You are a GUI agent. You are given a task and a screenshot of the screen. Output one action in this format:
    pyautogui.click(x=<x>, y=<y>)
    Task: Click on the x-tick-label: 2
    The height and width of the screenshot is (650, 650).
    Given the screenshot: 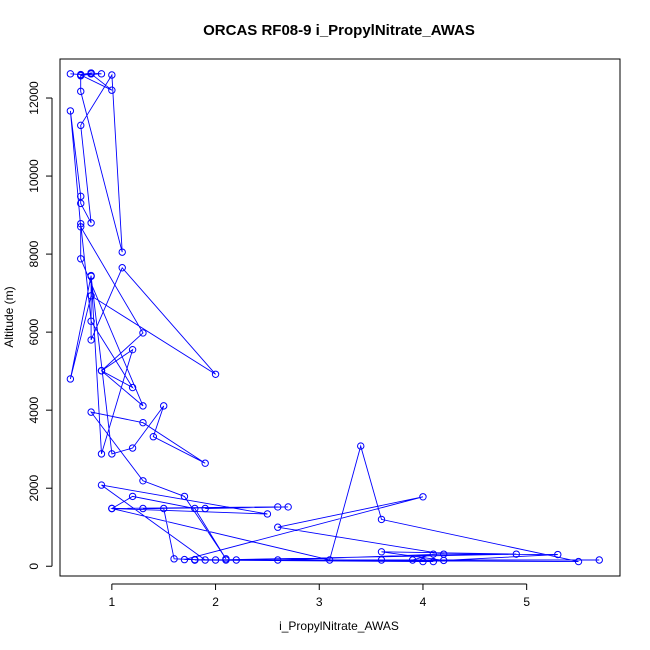 What is the action you would take?
    pyautogui.click(x=215, y=602)
    